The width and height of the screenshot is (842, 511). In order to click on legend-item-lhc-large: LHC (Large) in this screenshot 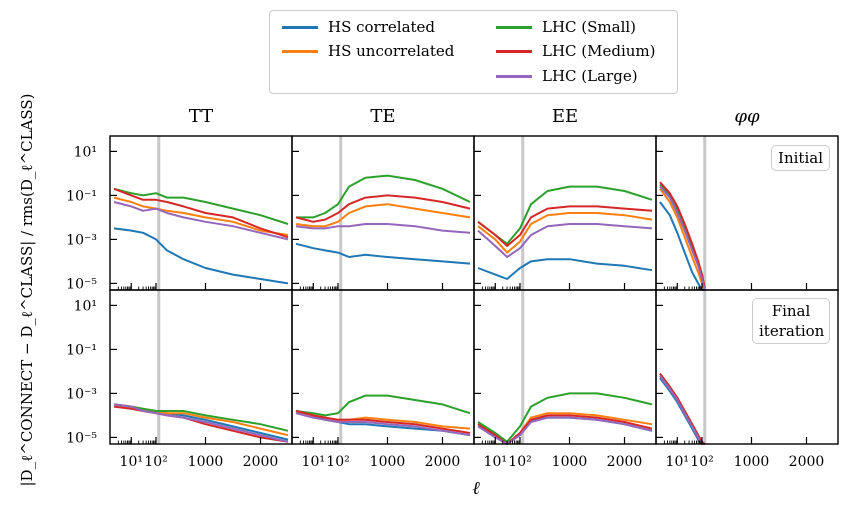, I will do `click(567, 76)`.